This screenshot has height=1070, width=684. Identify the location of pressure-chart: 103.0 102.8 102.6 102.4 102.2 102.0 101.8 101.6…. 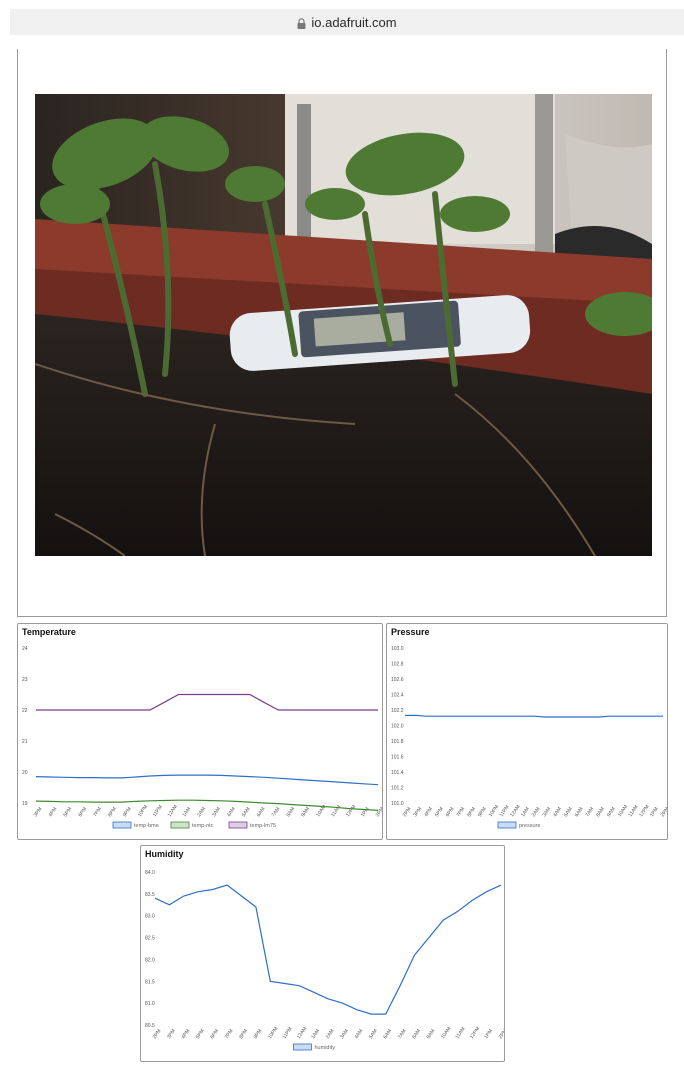
(529, 737).